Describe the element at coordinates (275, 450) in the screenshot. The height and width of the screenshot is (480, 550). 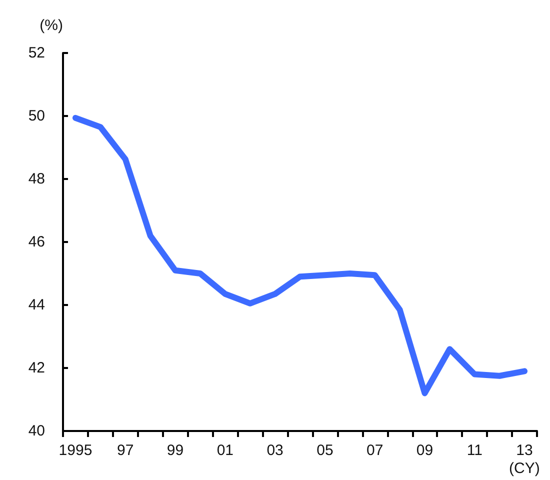
I see `x-tick-label: 03` at that location.